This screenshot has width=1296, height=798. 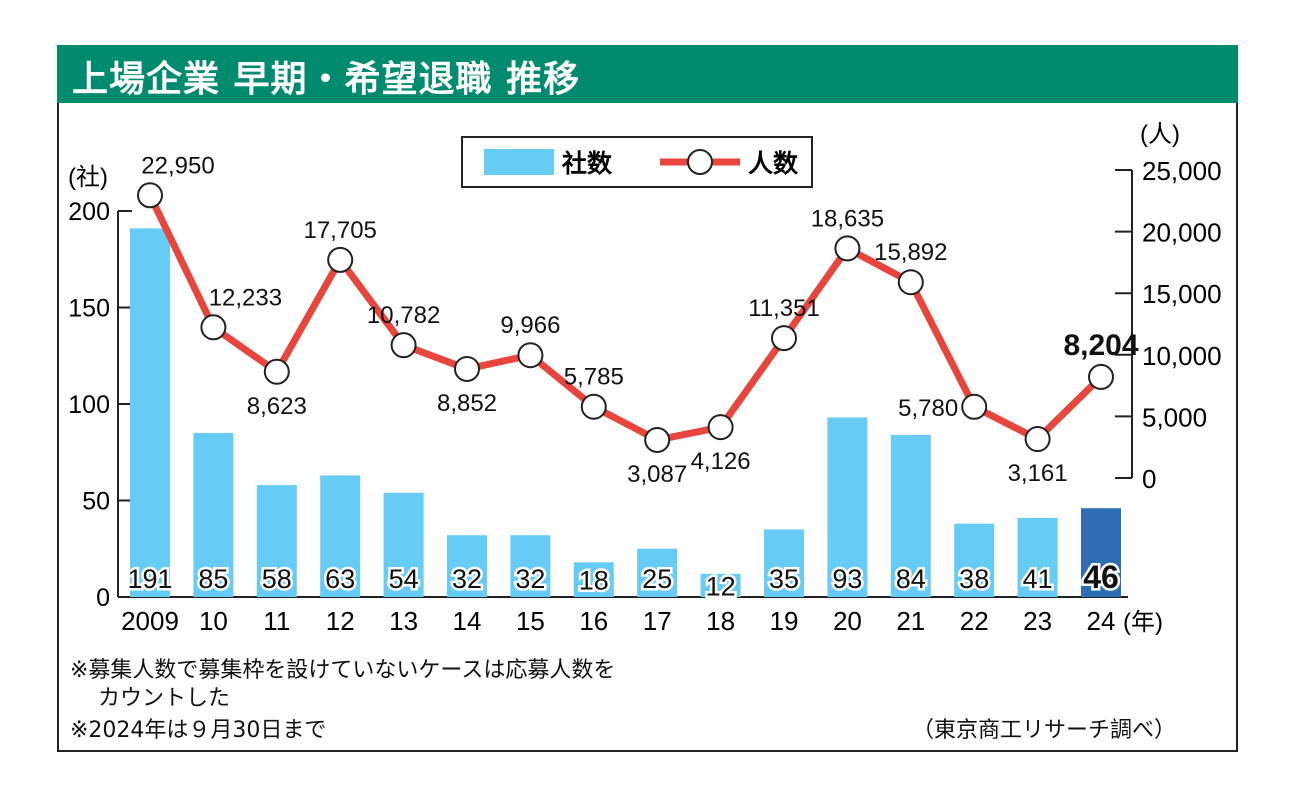 I want to click on chart-title: 上場企業 早期・希望退職 推移, so click(x=326, y=79).